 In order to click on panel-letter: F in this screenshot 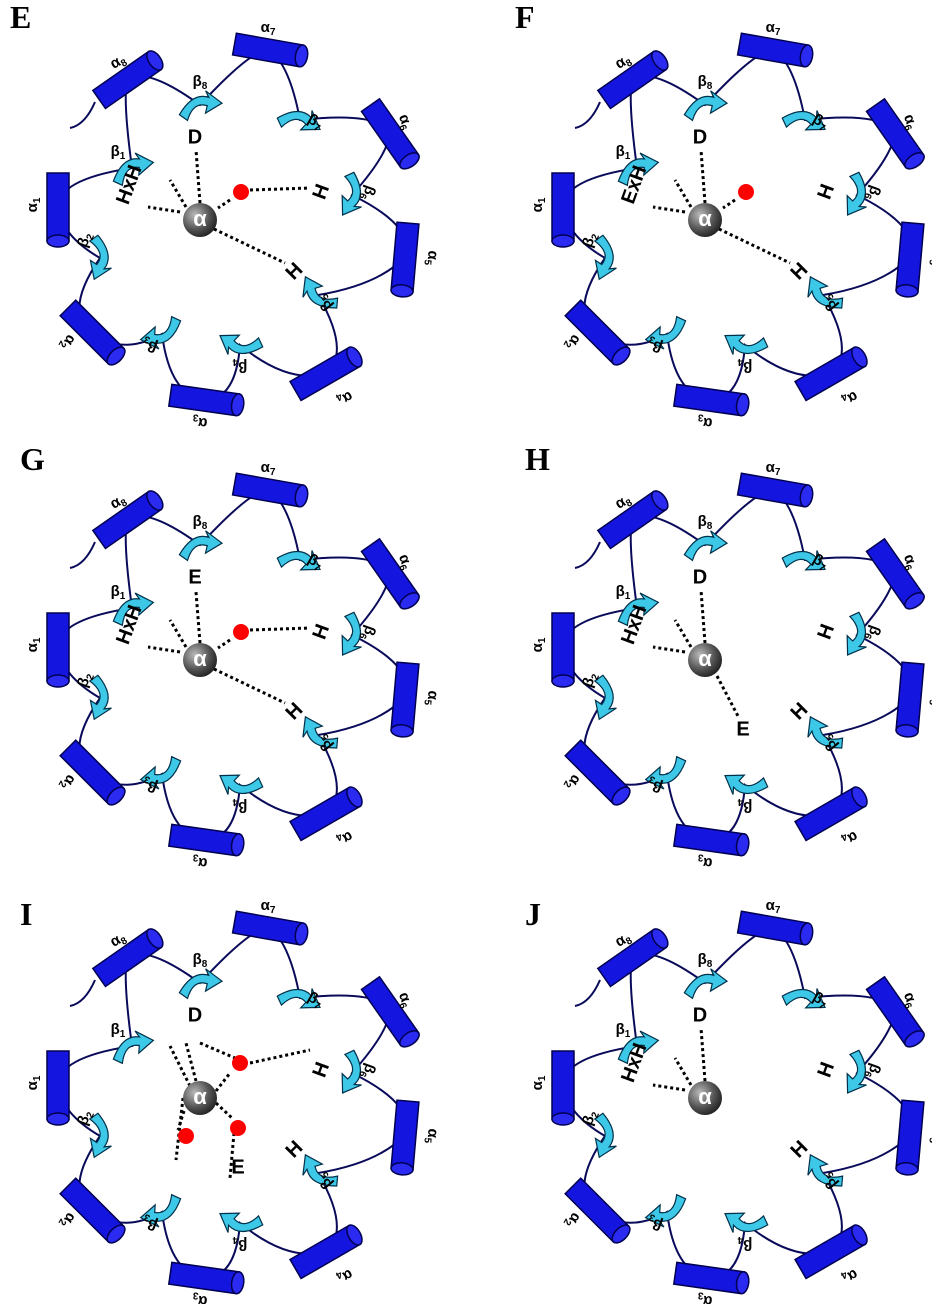, I will do `click(525, 17)`.